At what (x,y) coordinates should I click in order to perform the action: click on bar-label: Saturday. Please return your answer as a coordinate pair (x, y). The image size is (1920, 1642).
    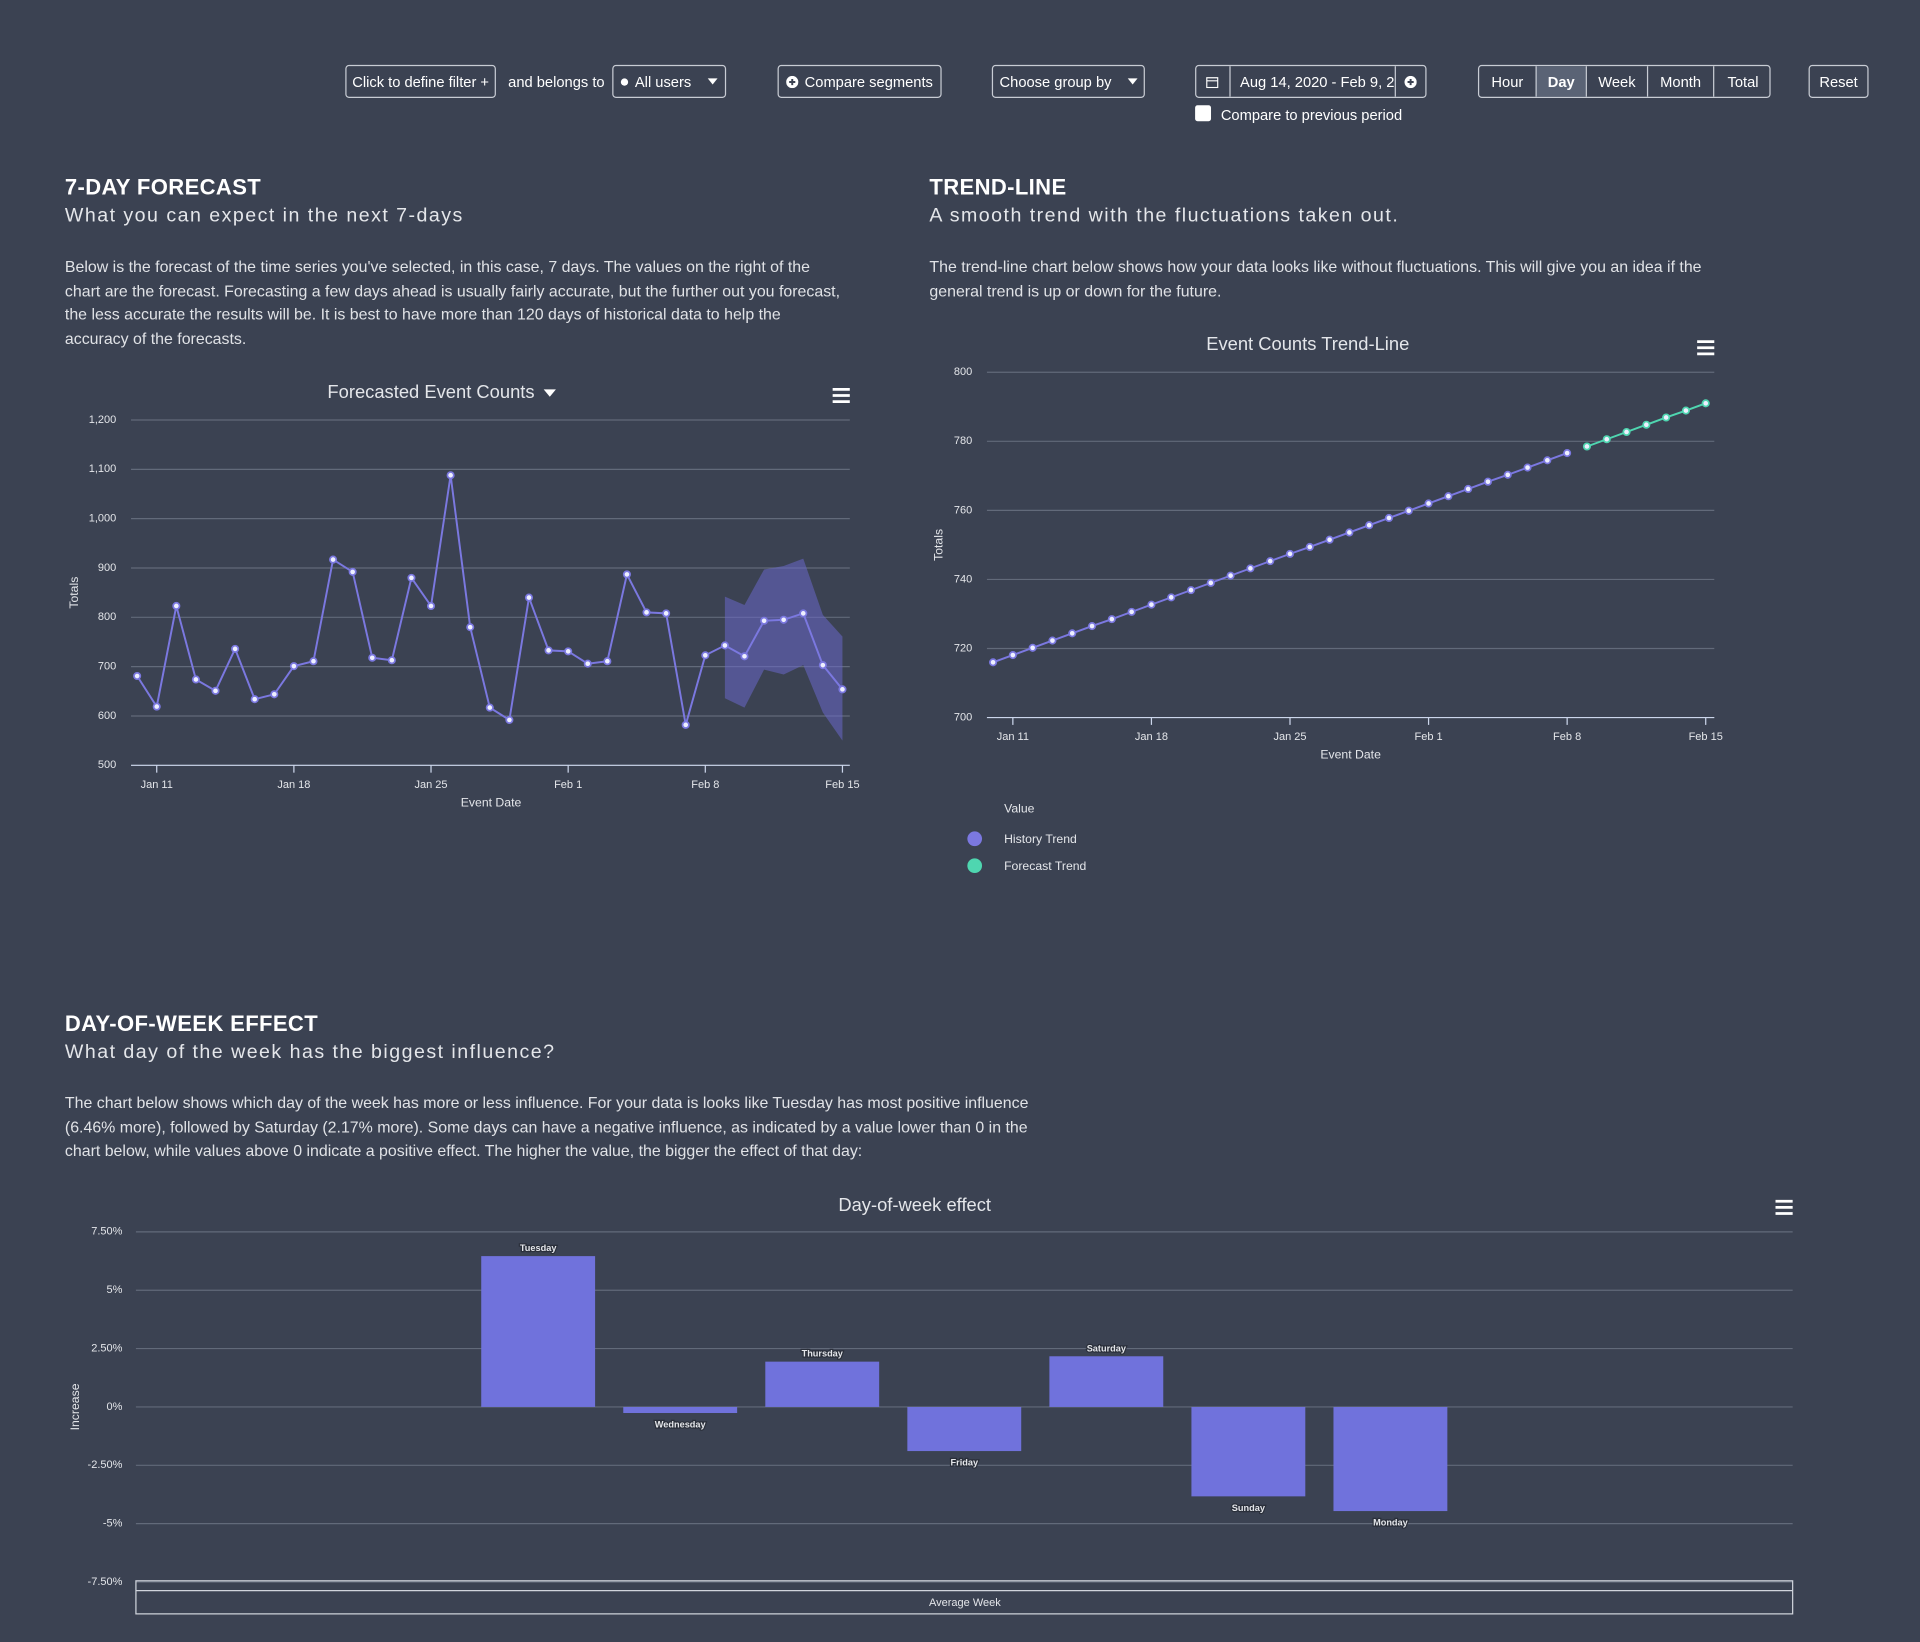
    Looking at the image, I should click on (1107, 1348).